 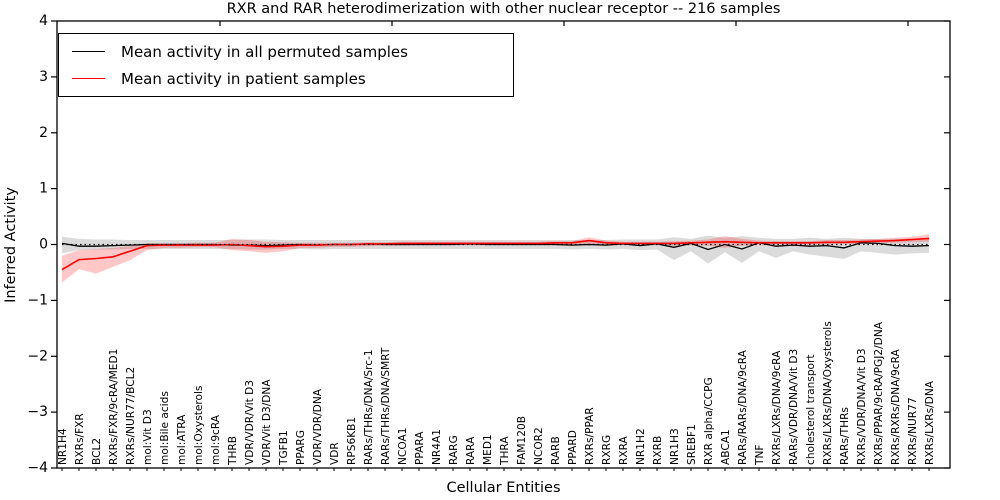 What do you see at coordinates (80, 439) in the screenshot?
I see `x-tick-label: RXRs/FXR` at bounding box center [80, 439].